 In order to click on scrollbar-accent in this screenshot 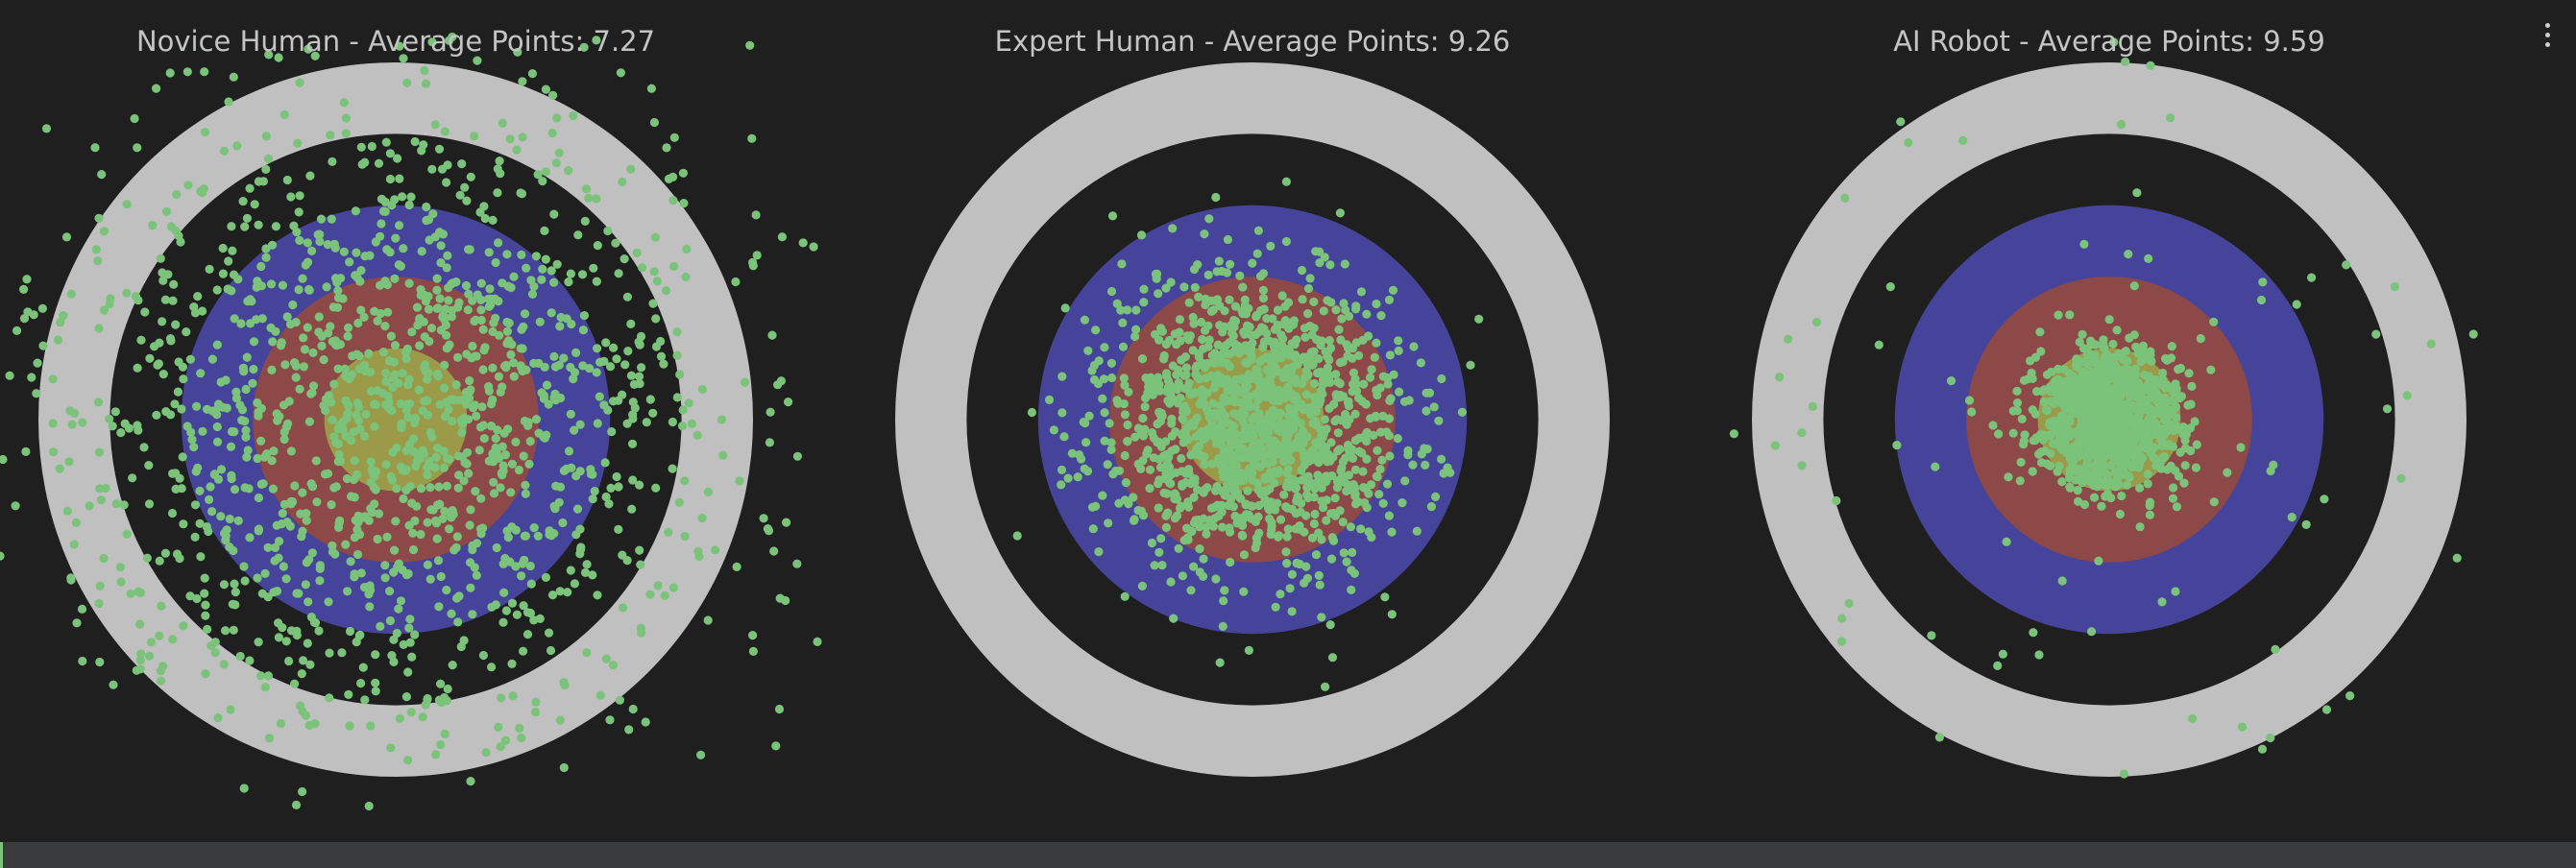, I will do `click(1, 855)`.